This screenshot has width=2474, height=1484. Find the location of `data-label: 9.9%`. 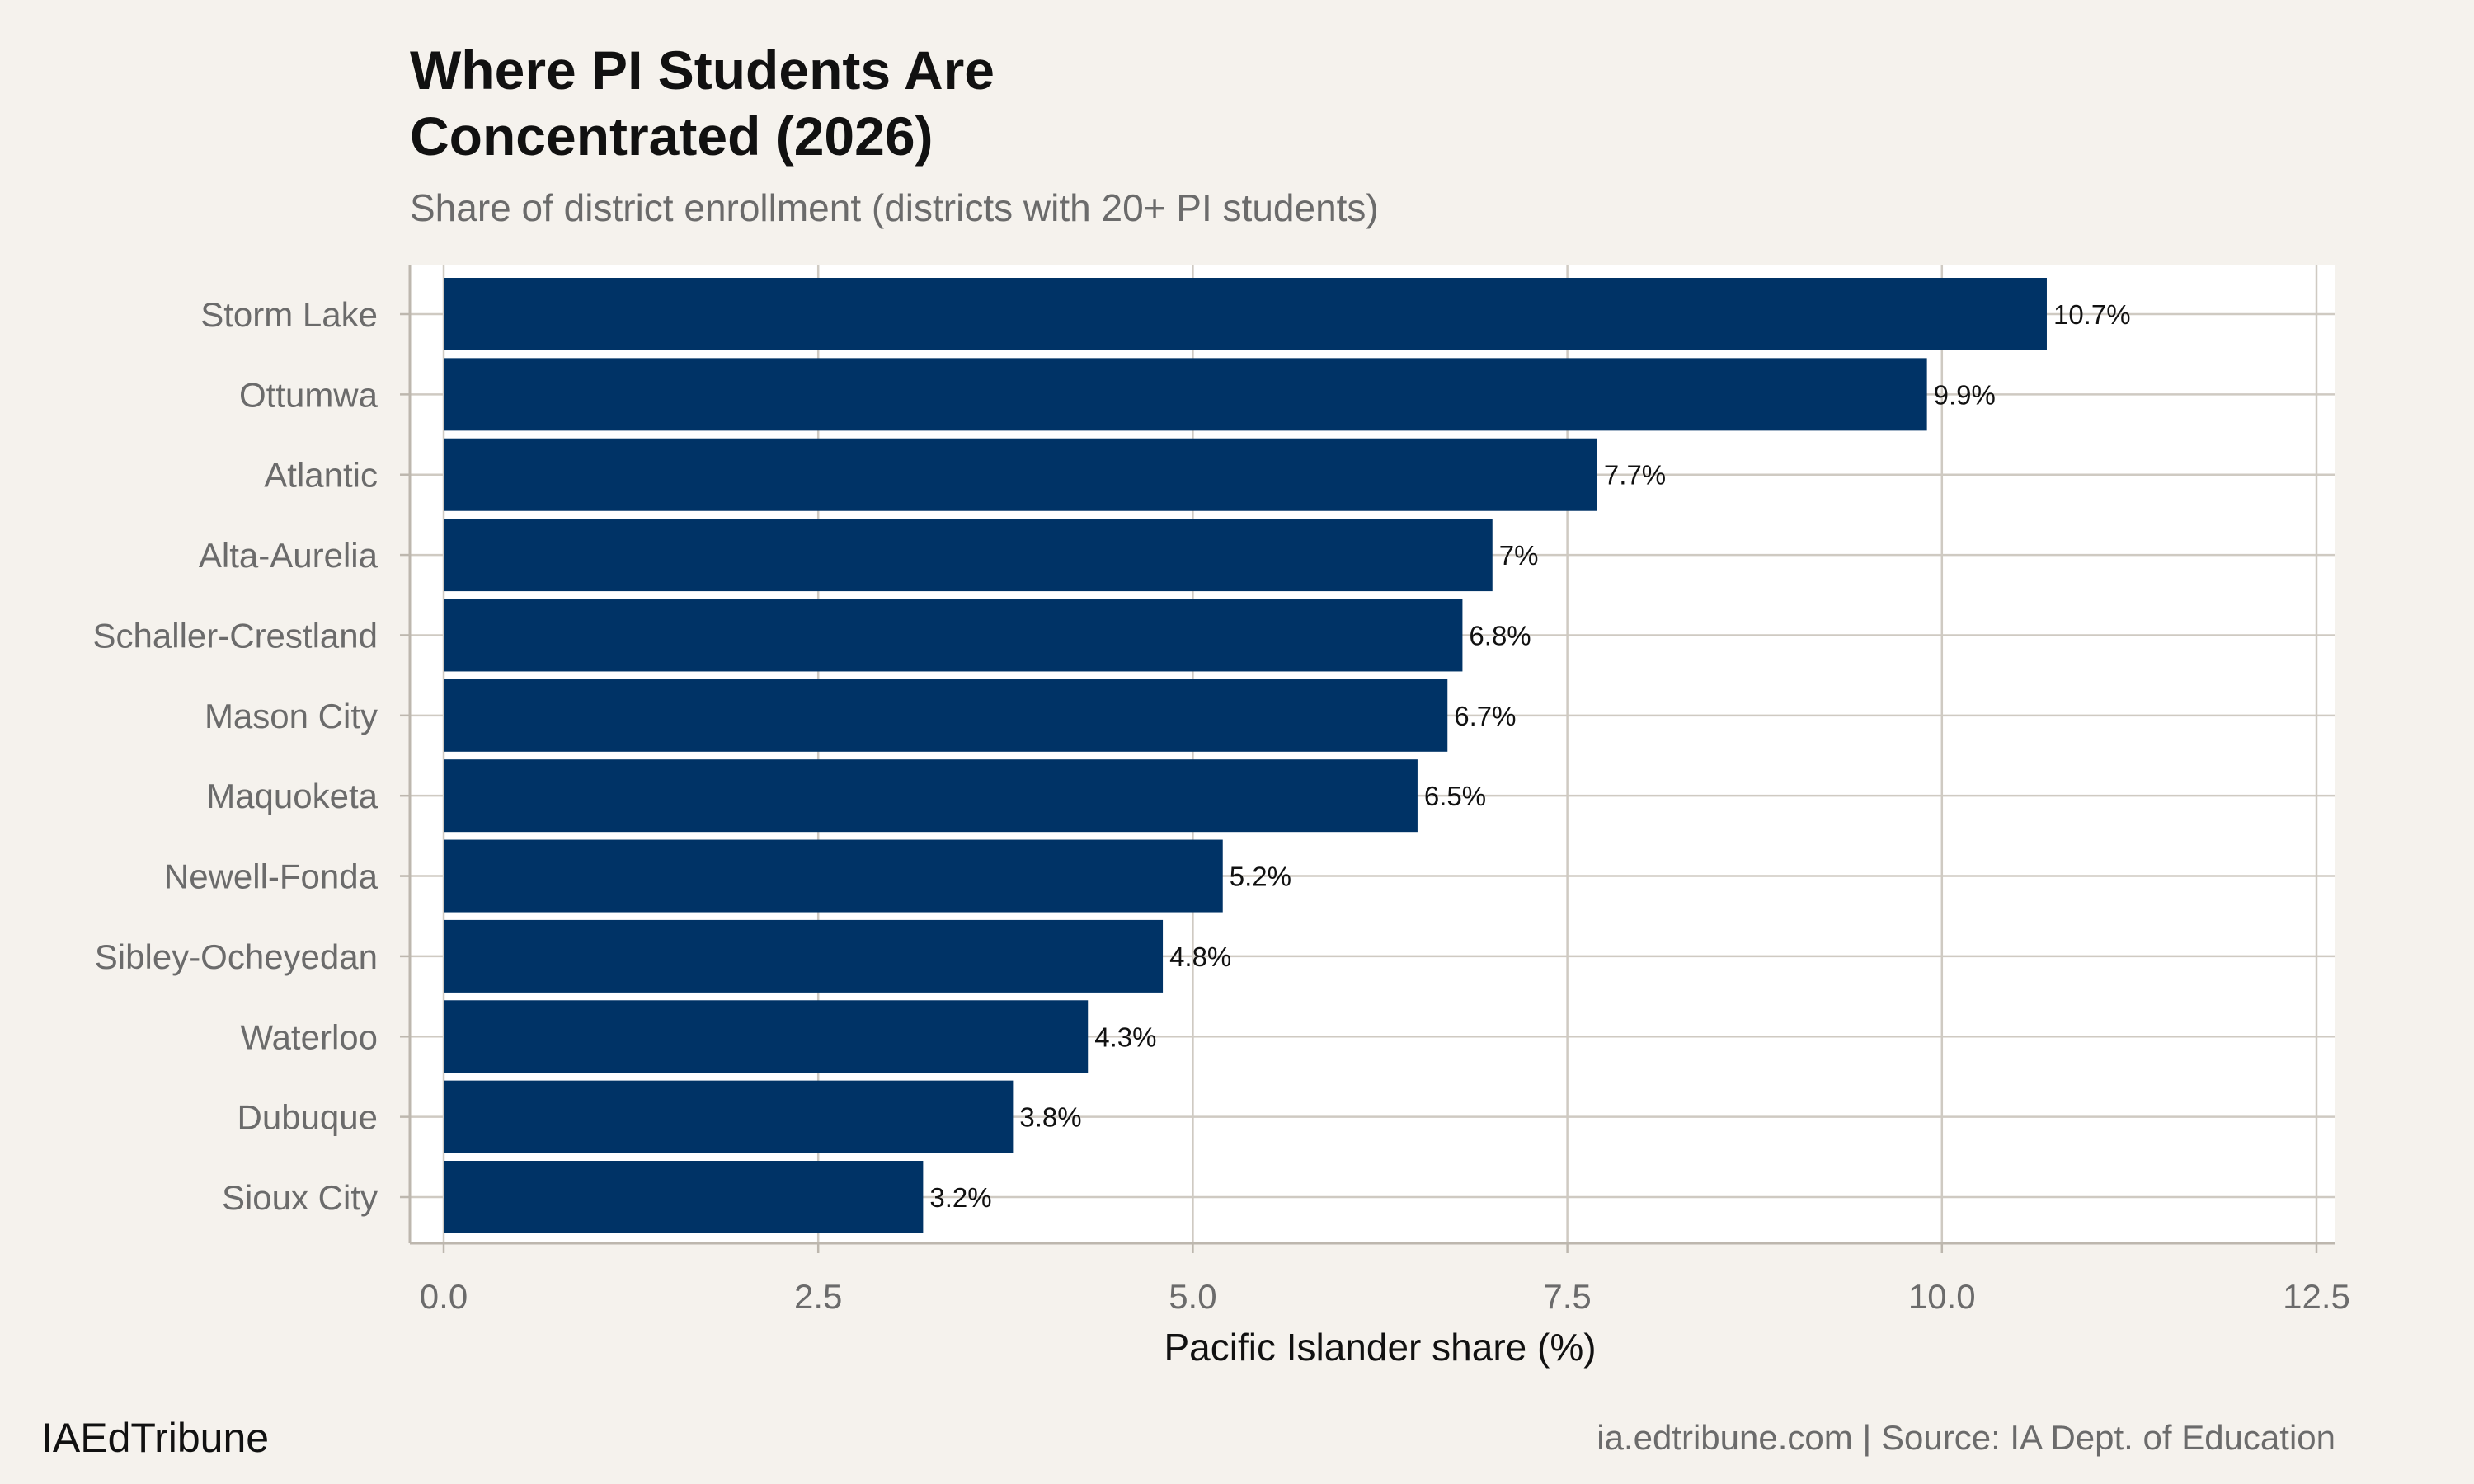

data-label: 9.9% is located at coordinates (1965, 394).